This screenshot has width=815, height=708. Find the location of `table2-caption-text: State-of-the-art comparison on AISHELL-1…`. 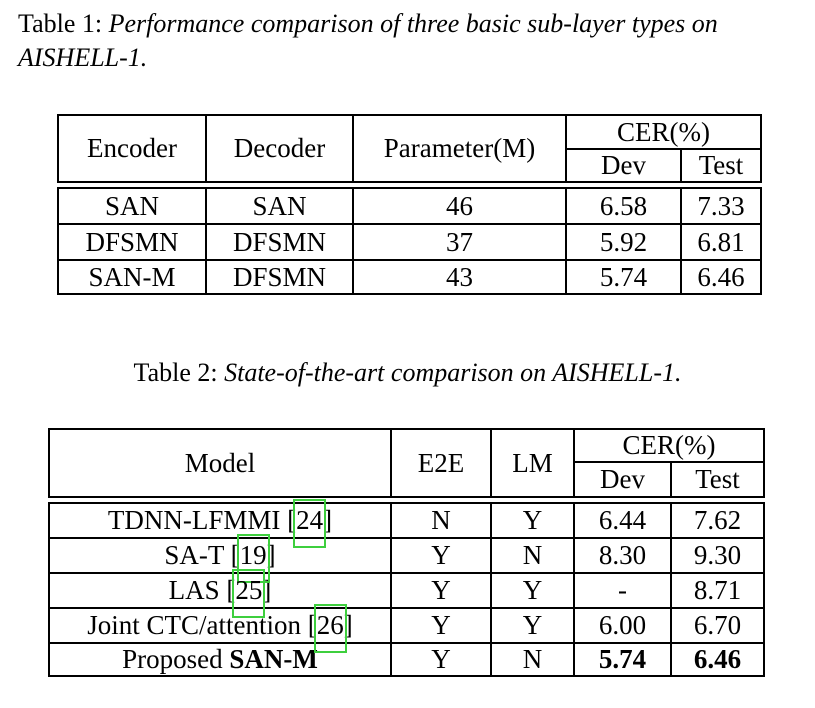

table2-caption-text: State-of-the-art comparison on AISHELL-1… is located at coordinates (453, 372).